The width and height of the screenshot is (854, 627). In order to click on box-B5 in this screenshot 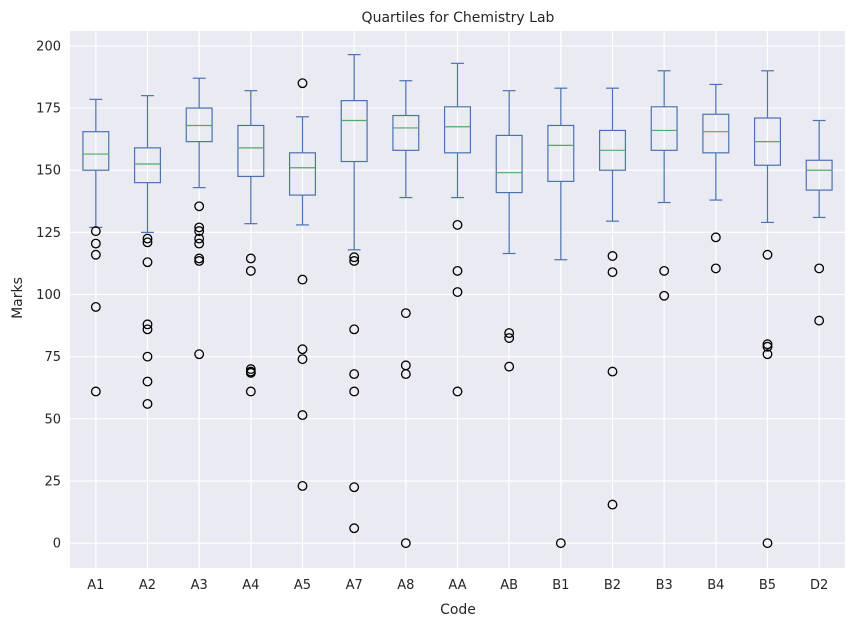, I will do `click(767, 309)`.